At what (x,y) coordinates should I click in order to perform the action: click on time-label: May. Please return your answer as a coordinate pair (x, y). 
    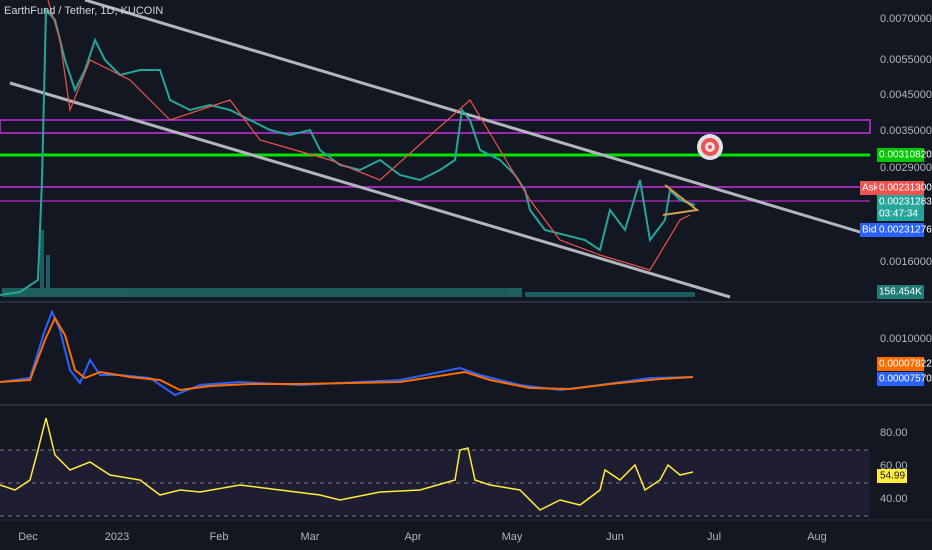
    Looking at the image, I should click on (512, 537).